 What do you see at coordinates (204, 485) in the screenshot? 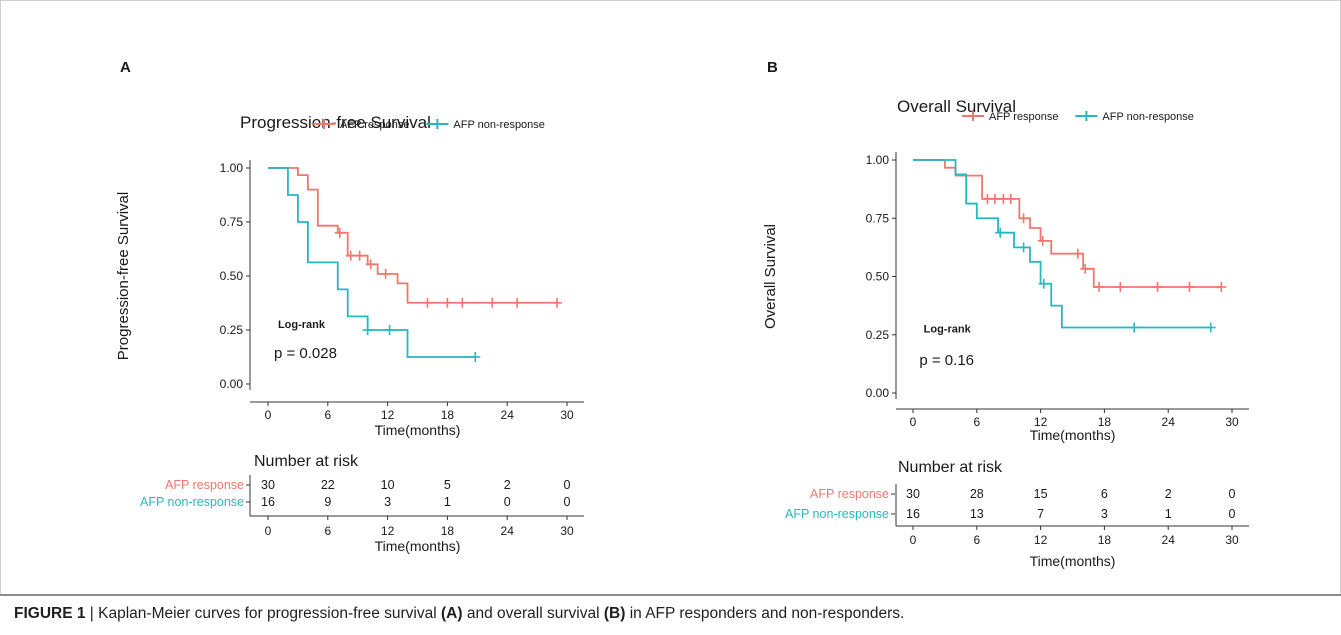
I see `panel-a-risk-row-name: AFP response` at bounding box center [204, 485].